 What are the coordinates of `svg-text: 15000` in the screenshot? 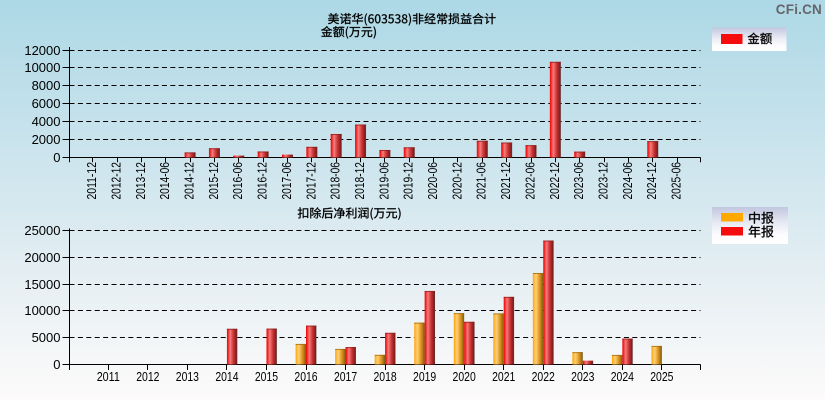 It's located at (42, 284).